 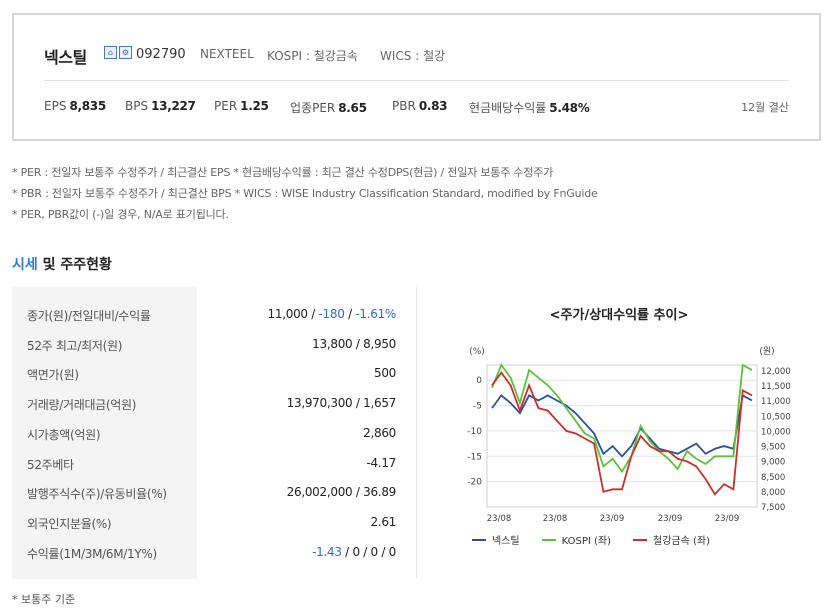 I want to click on table-row: 수익률(1M/3M/6M/1Y%) -1.43 / 0 / 0 / 0, so click(x=214, y=551).